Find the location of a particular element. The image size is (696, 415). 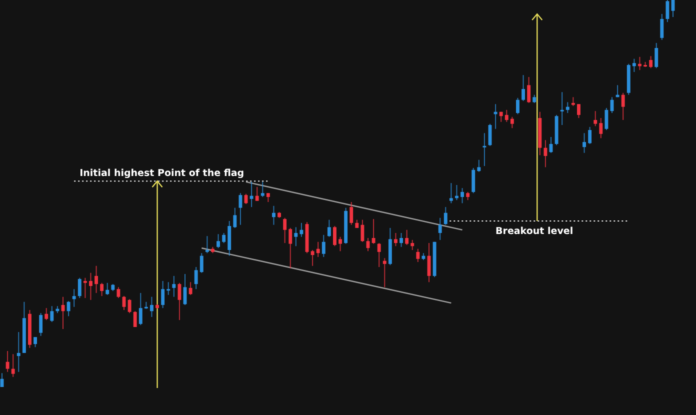

ref-line-label: Breakout level is located at coordinates (535, 231).